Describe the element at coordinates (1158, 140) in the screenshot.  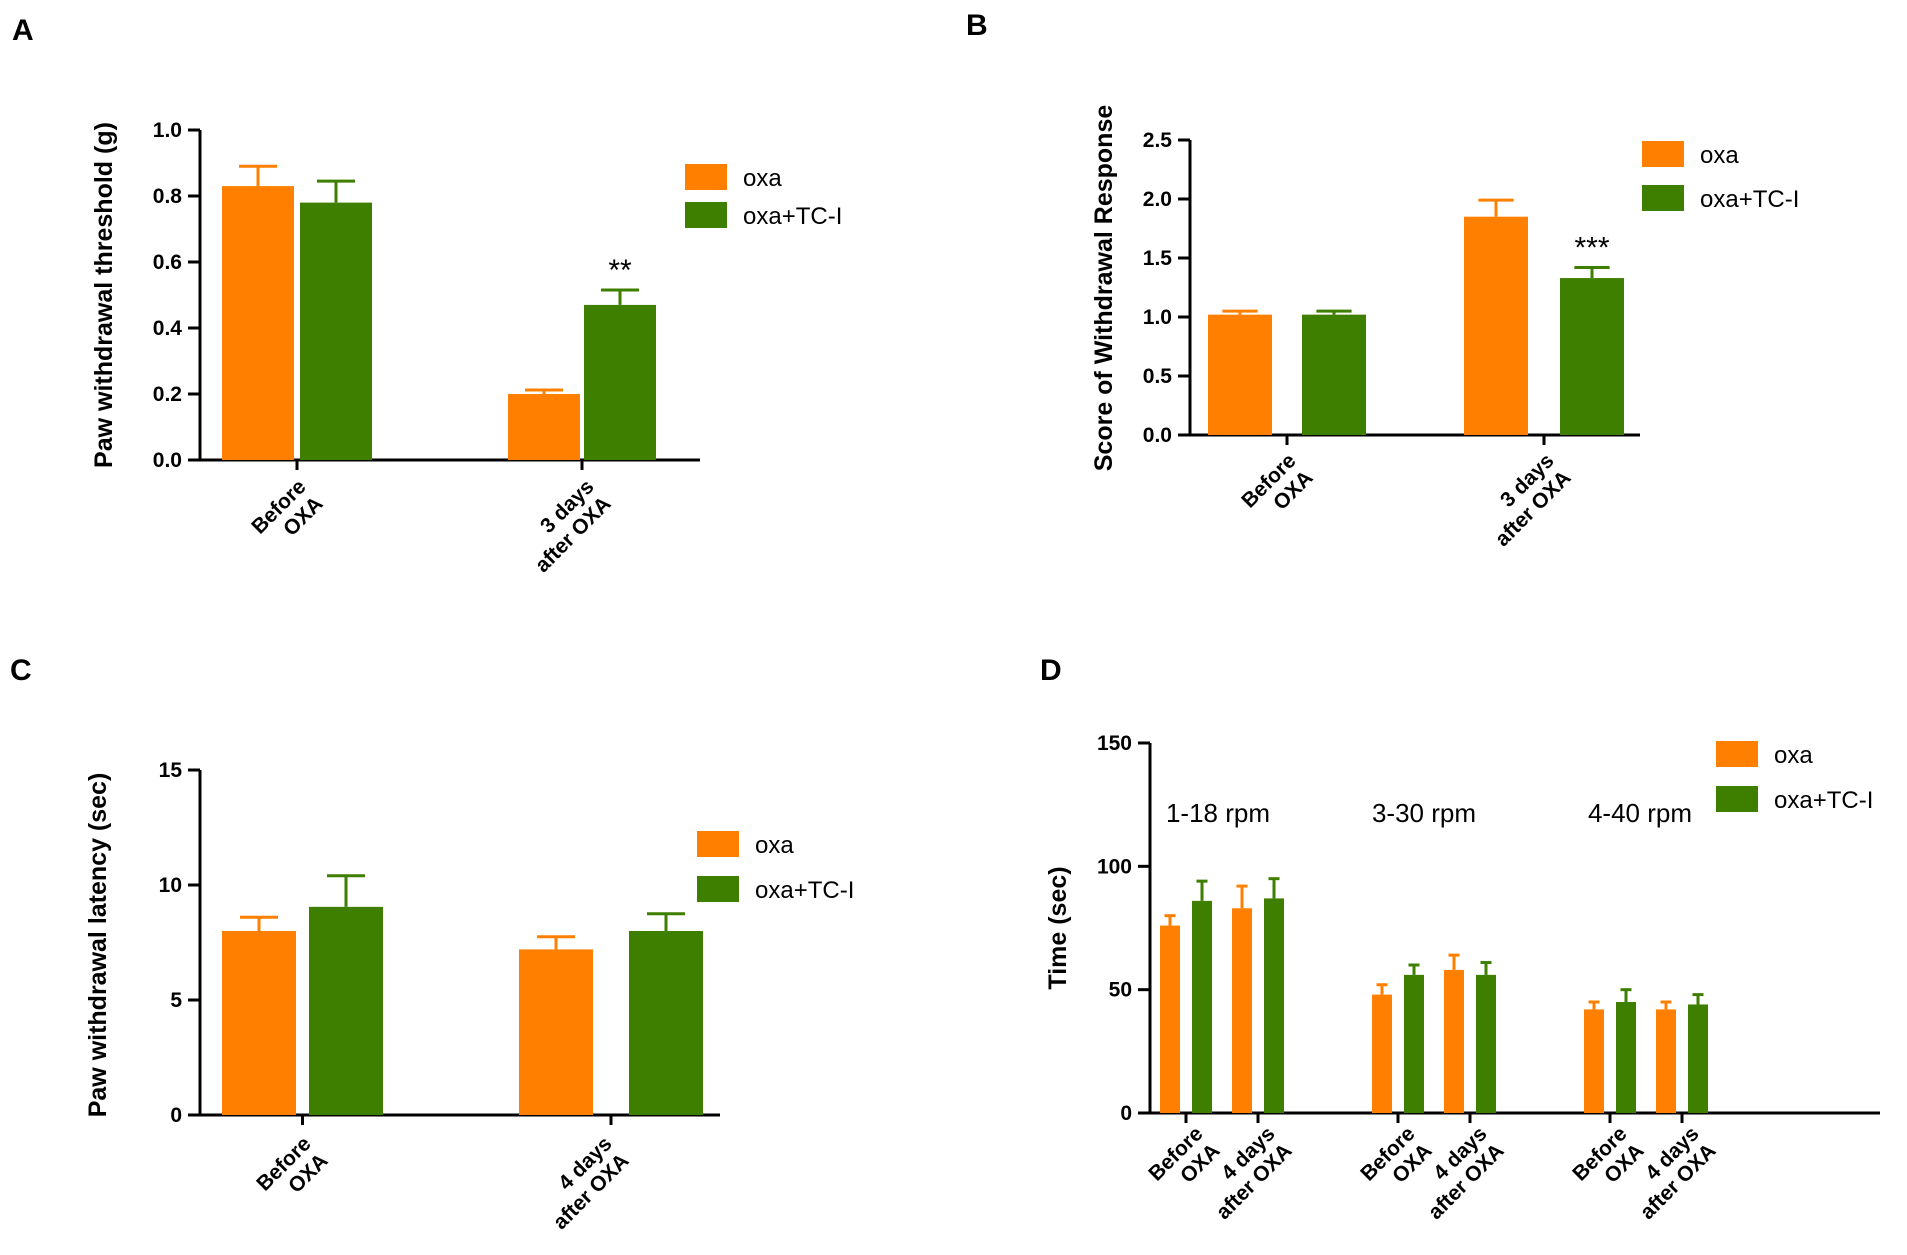
I see `y-tick-label: 2.5` at that location.